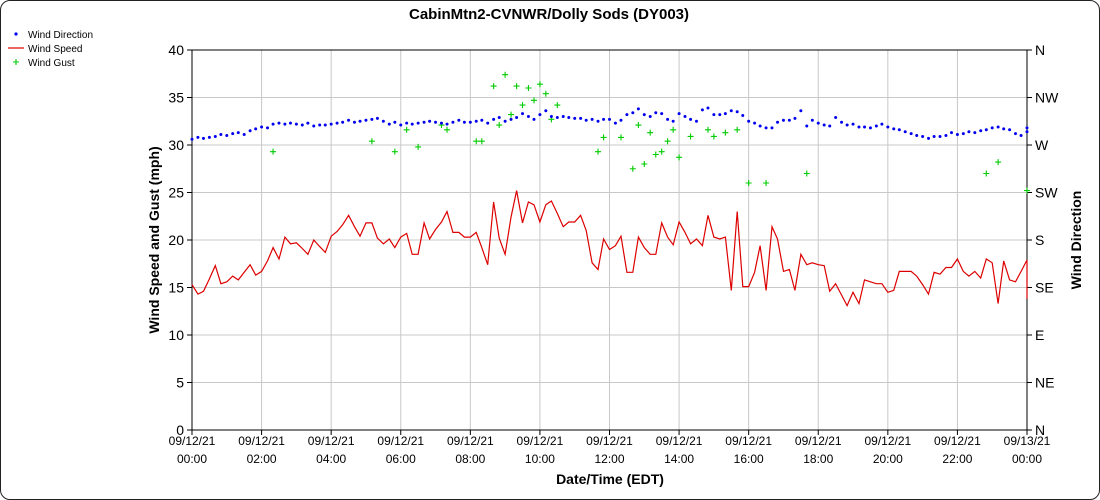 The height and width of the screenshot is (500, 1100). Describe the element at coordinates (176, 335) in the screenshot. I see `y-tick-label: 10` at that location.